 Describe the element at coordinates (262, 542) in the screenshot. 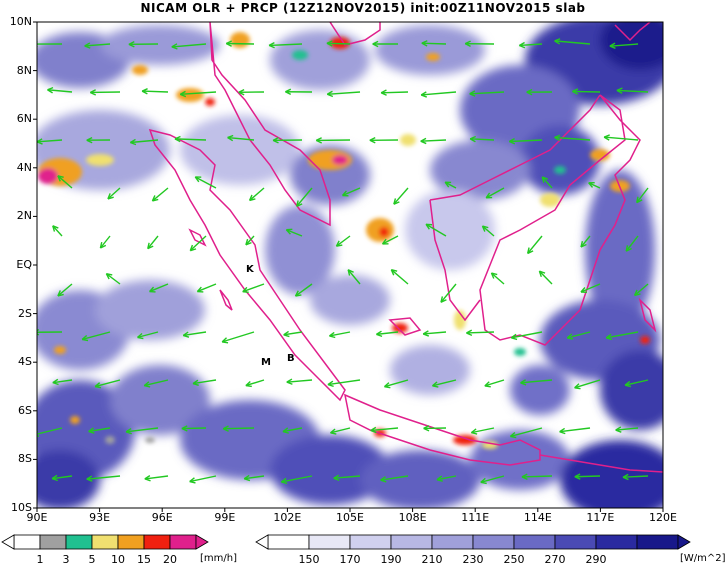

I see `colorbar-end-arrow` at that location.